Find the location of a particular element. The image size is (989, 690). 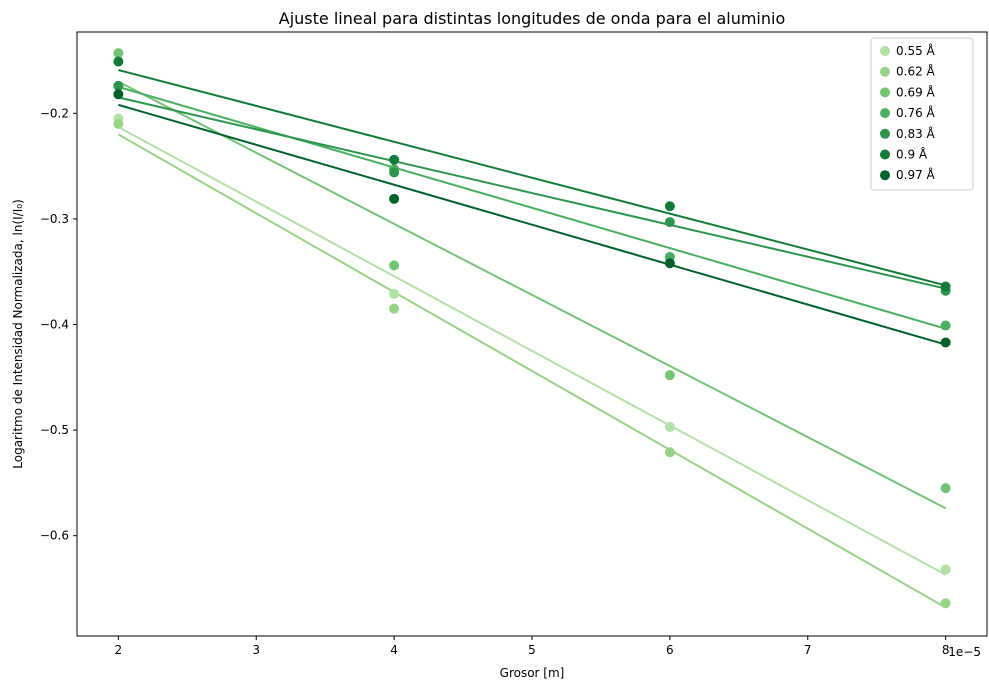

legend-label-1: 0.62 Å is located at coordinates (916, 71).